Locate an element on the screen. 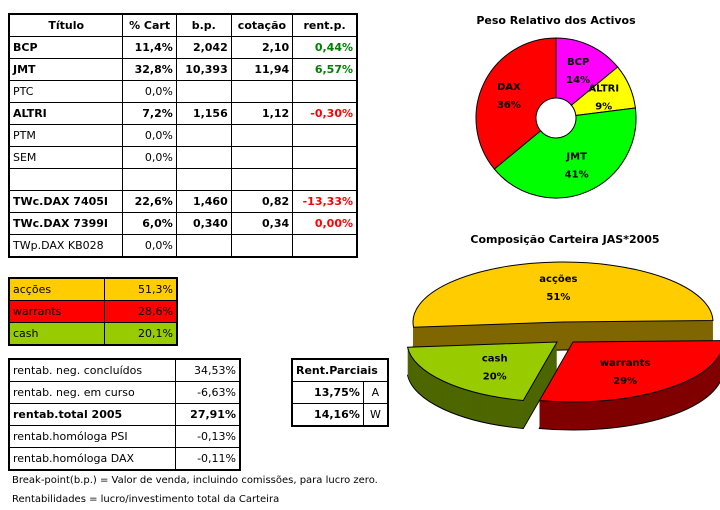 Image resolution: width=720 pixels, height=510 pixels. parciais-tag: W is located at coordinates (375, 415).